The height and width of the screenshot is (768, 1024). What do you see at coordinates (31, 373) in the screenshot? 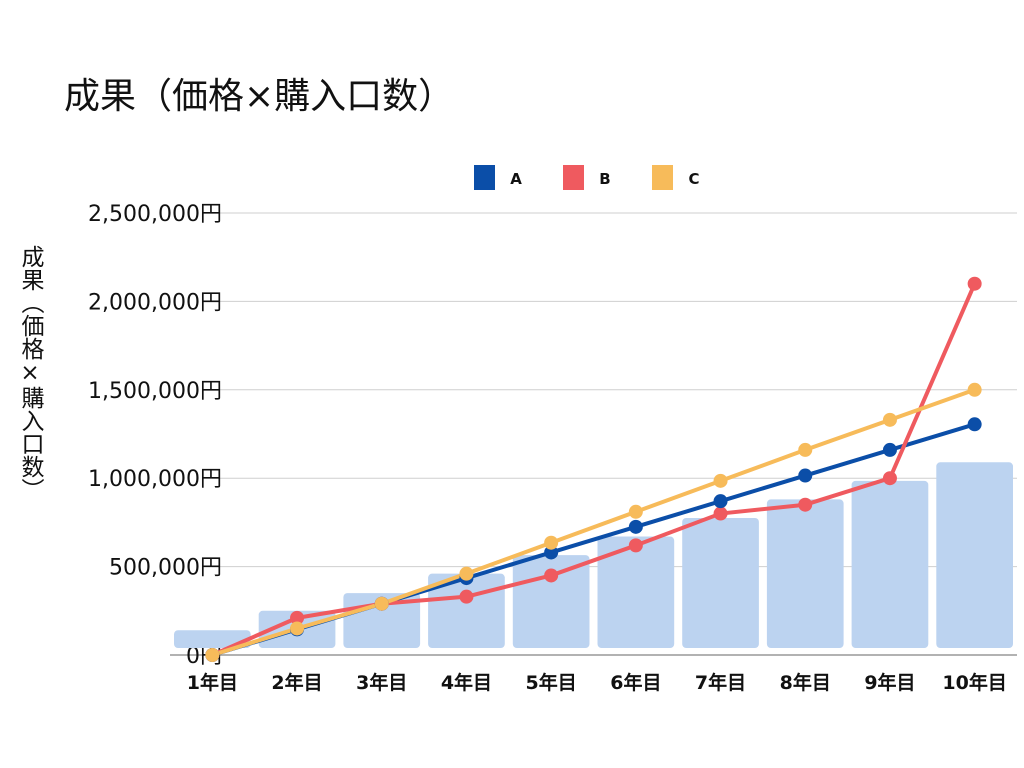
I see `y-axis-label: 成果（価格×購入口数）` at bounding box center [31, 373].